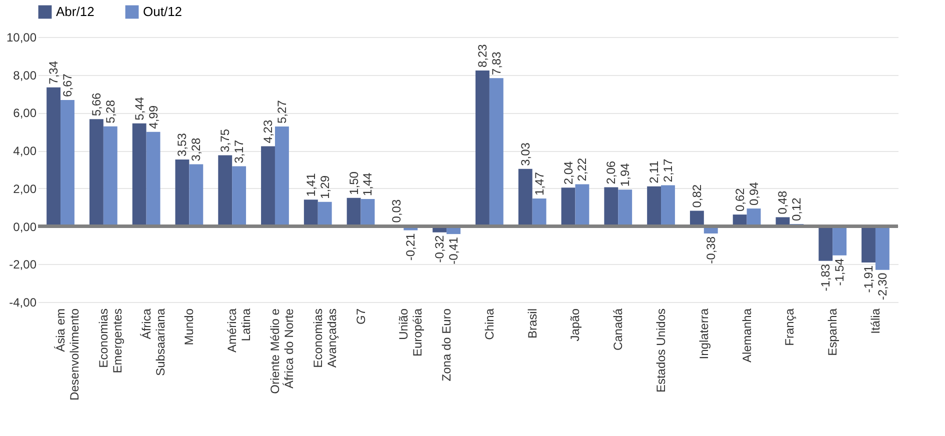 The image size is (945, 436). I want to click on data-label: 0,03, so click(397, 211).